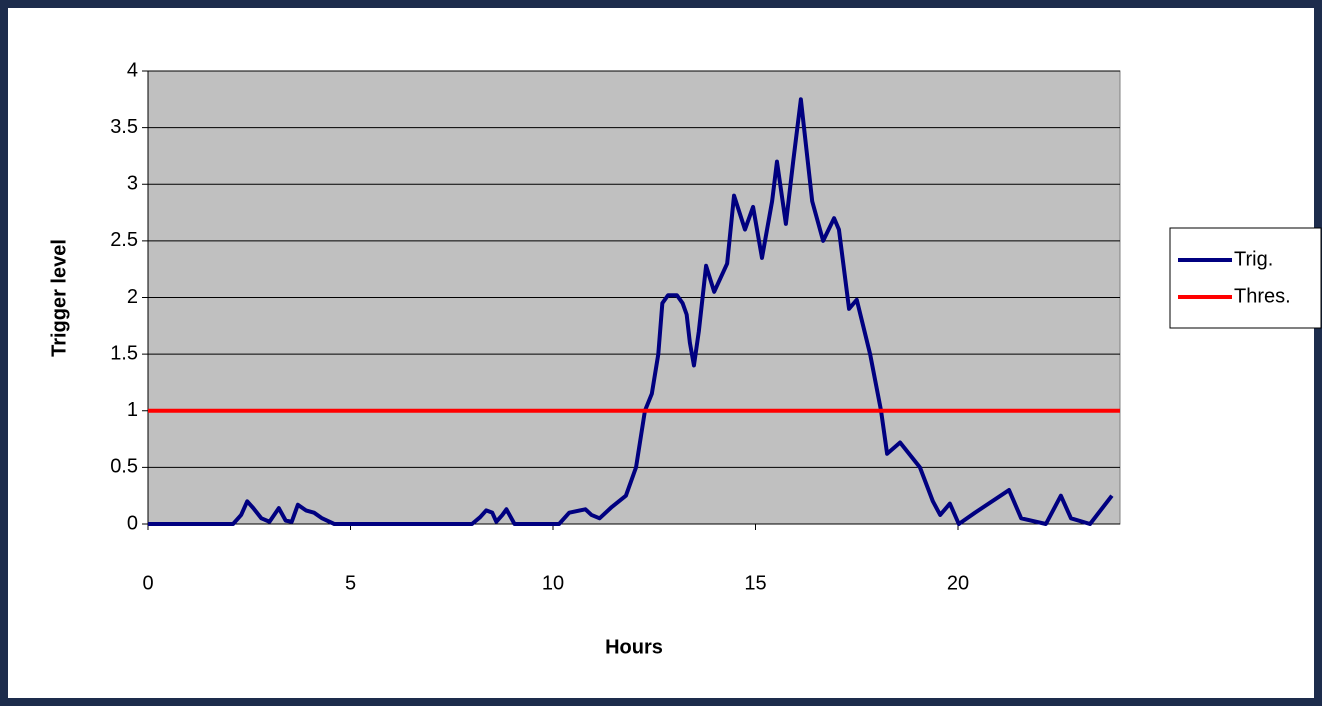 The image size is (1322, 706). Describe the element at coordinates (1262, 296) in the screenshot. I see `legend-label: Thres.` at that location.